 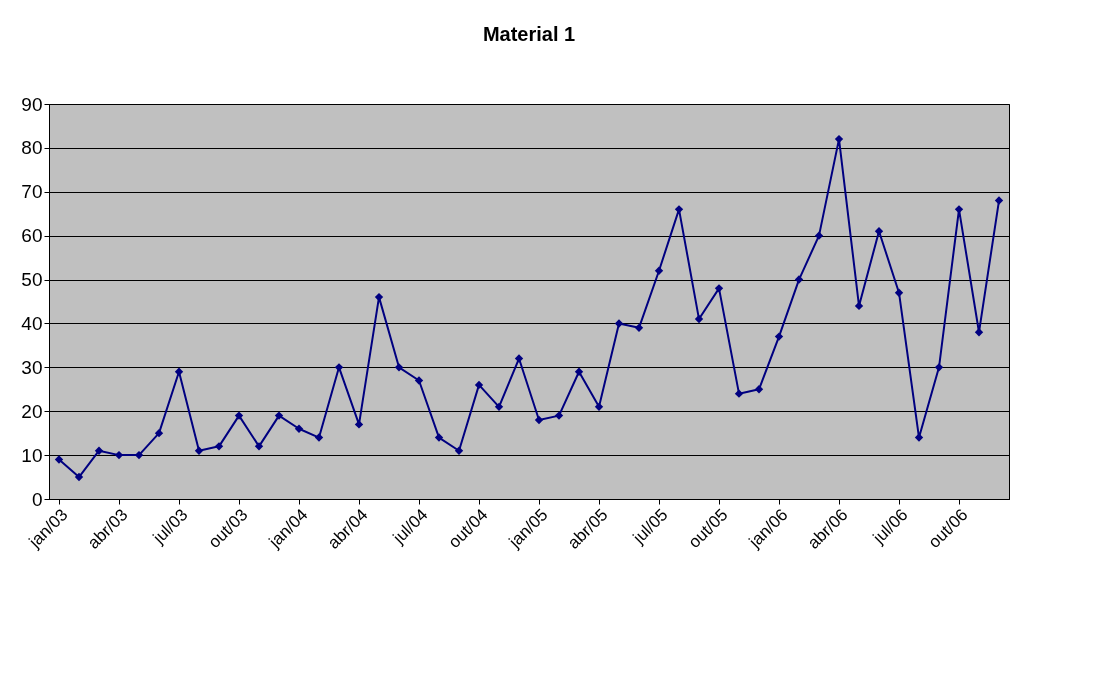 I want to click on y-tick-label: 0, so click(x=37, y=499).